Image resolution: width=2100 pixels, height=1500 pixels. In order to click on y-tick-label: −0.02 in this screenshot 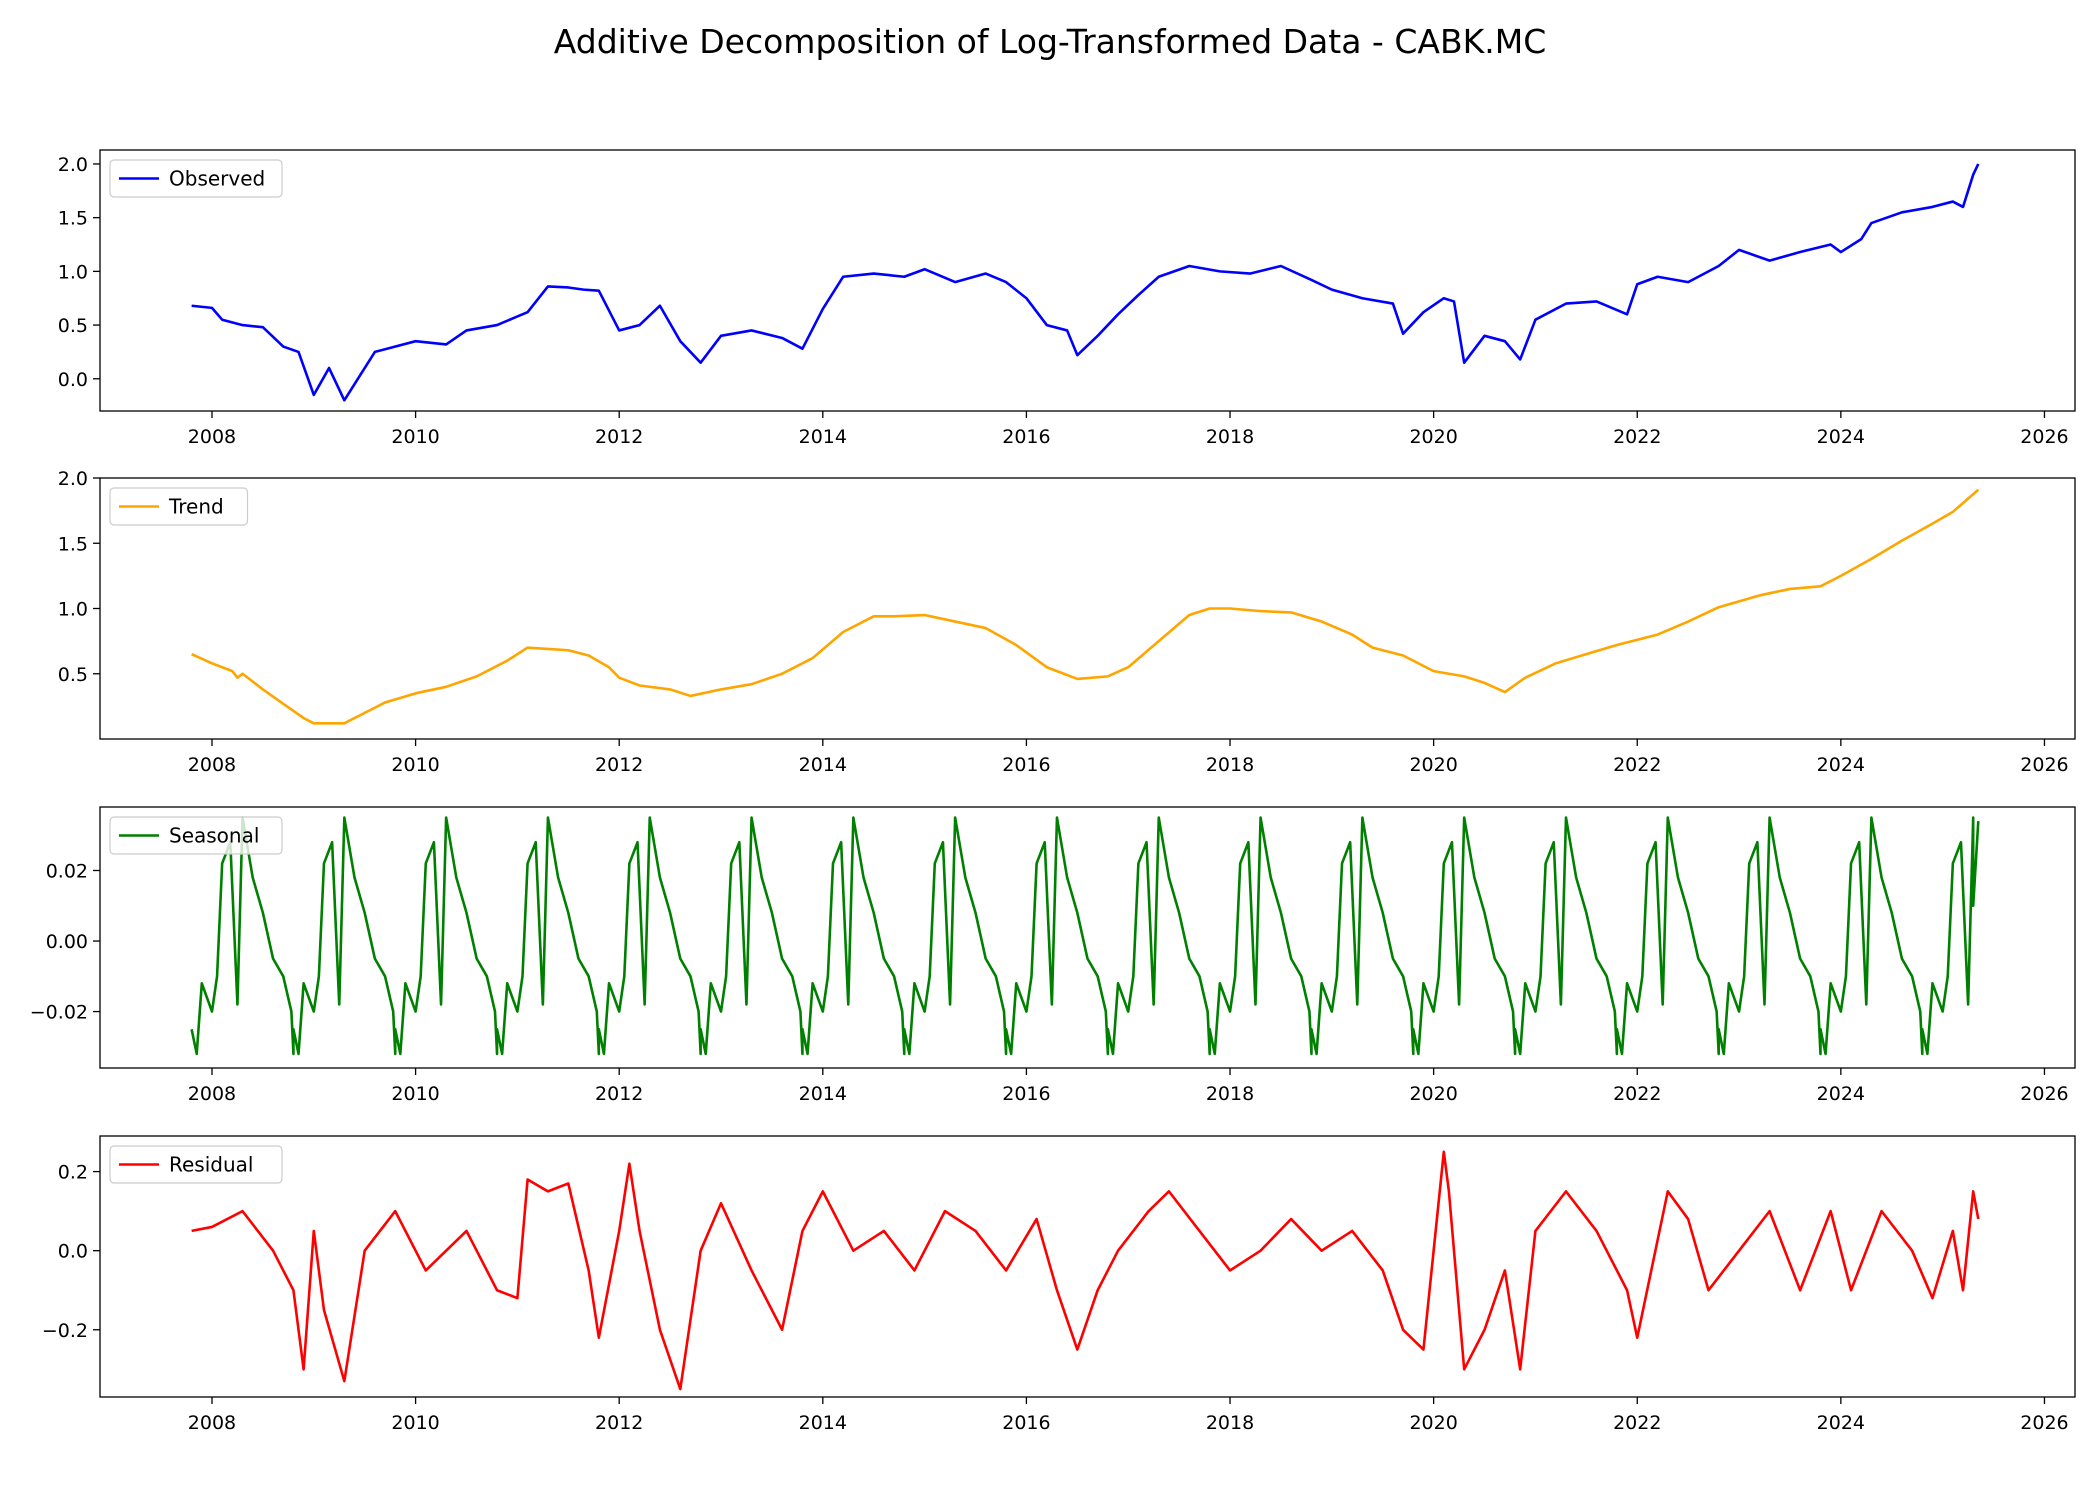, I will do `click(59, 1013)`.